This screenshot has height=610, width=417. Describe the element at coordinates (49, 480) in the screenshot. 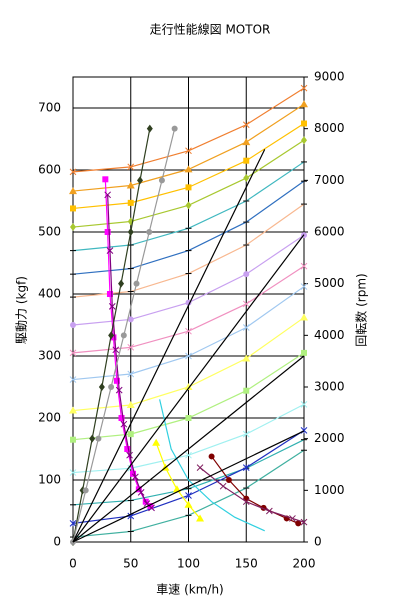

I see `y-tick-label: 100` at that location.